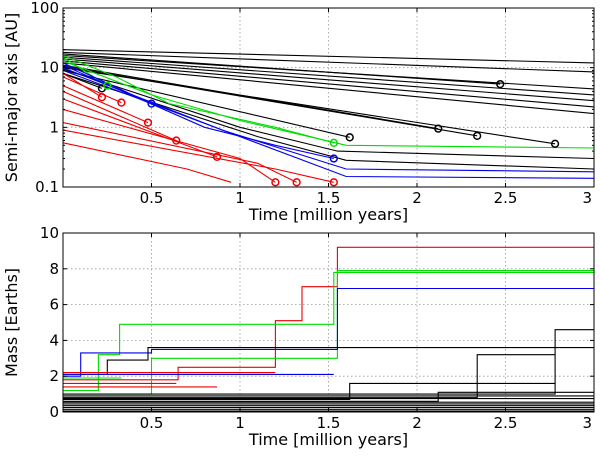 This screenshot has height=456, width=600. I want to click on y-tick-label: 6, so click(54, 305).